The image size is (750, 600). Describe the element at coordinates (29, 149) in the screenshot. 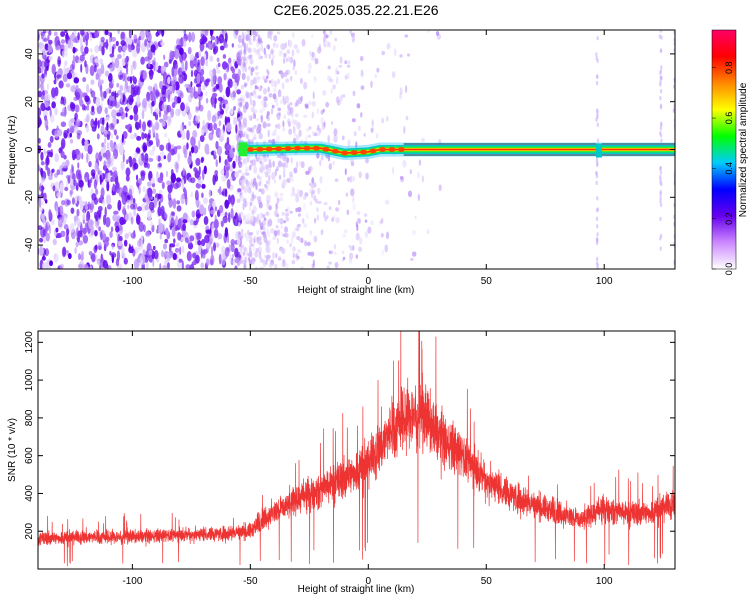

I see `spectrogram-y-tick-label: 0` at that location.